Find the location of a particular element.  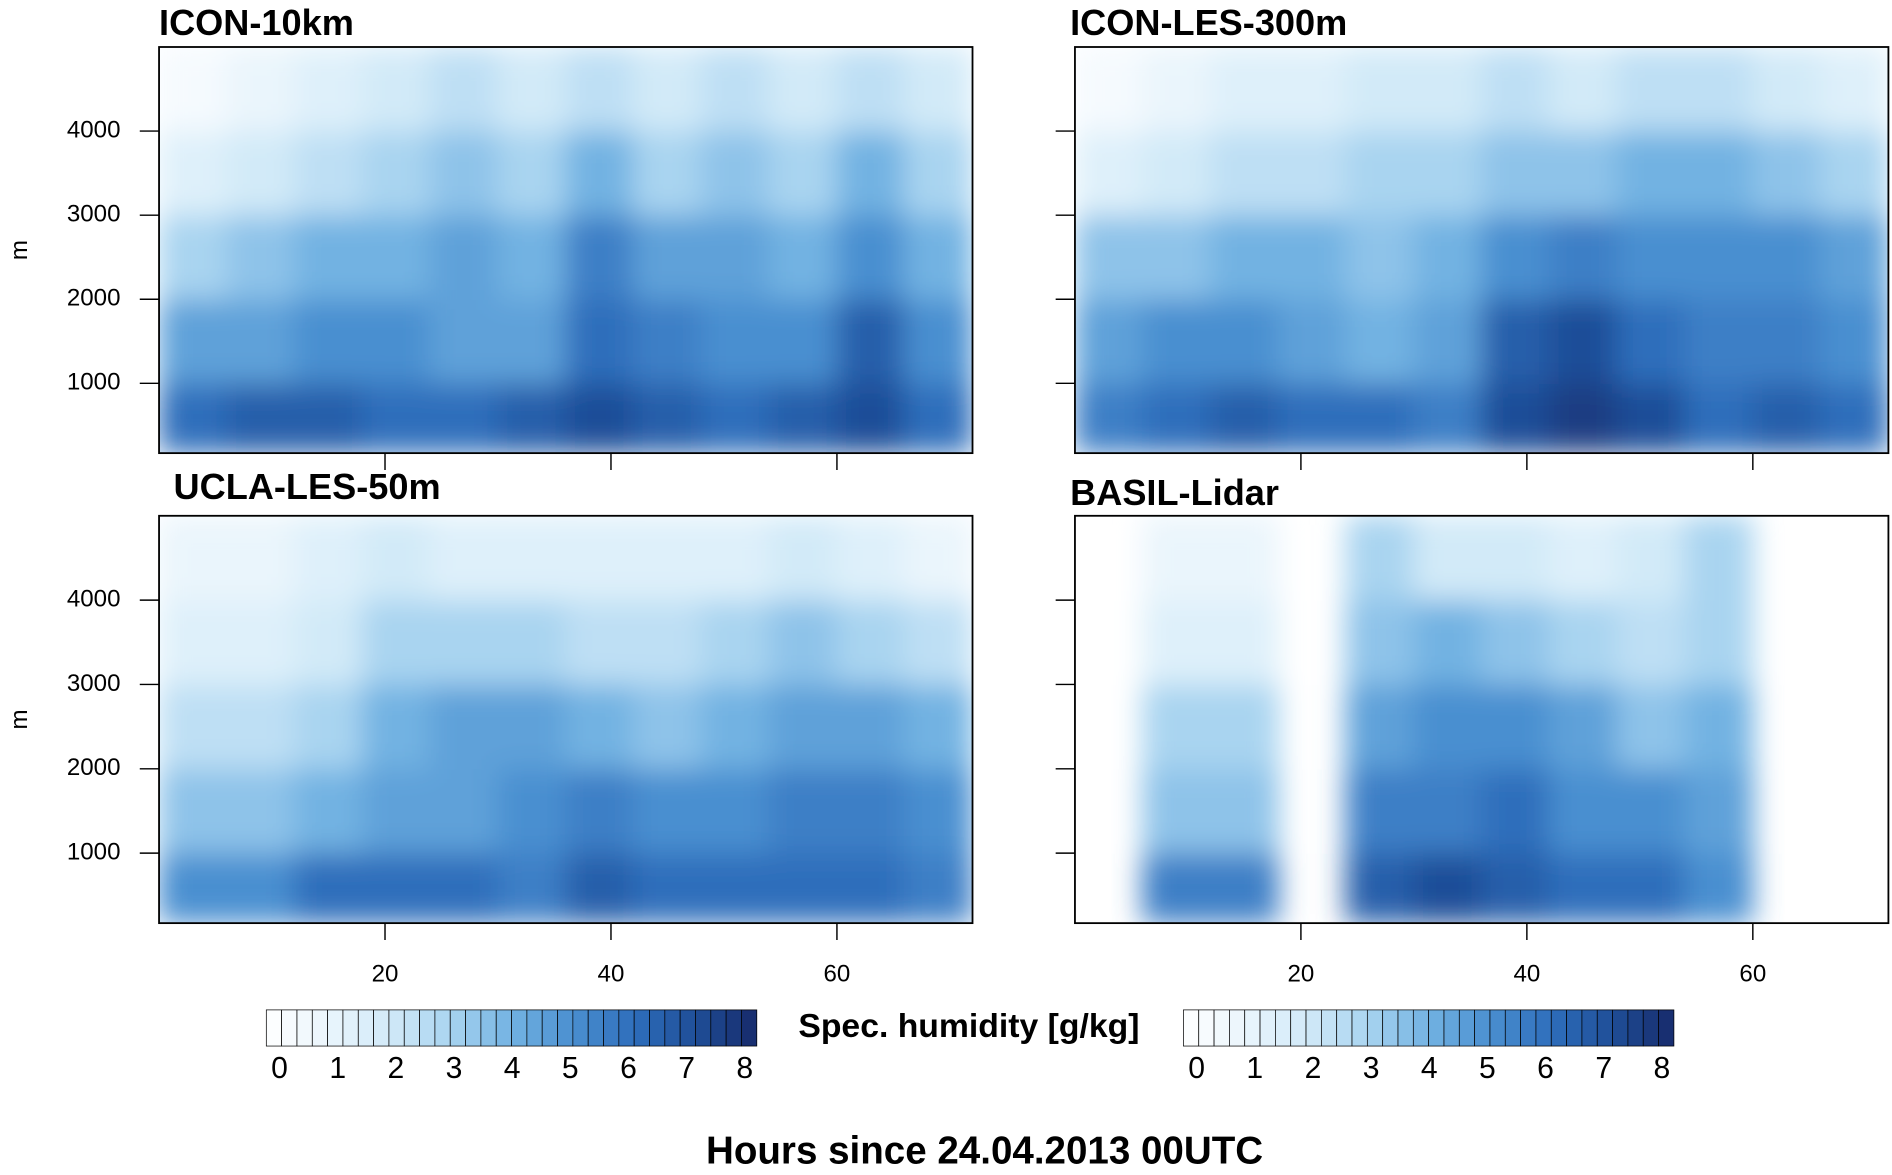

x-tick-label: 40 is located at coordinates (611, 973).